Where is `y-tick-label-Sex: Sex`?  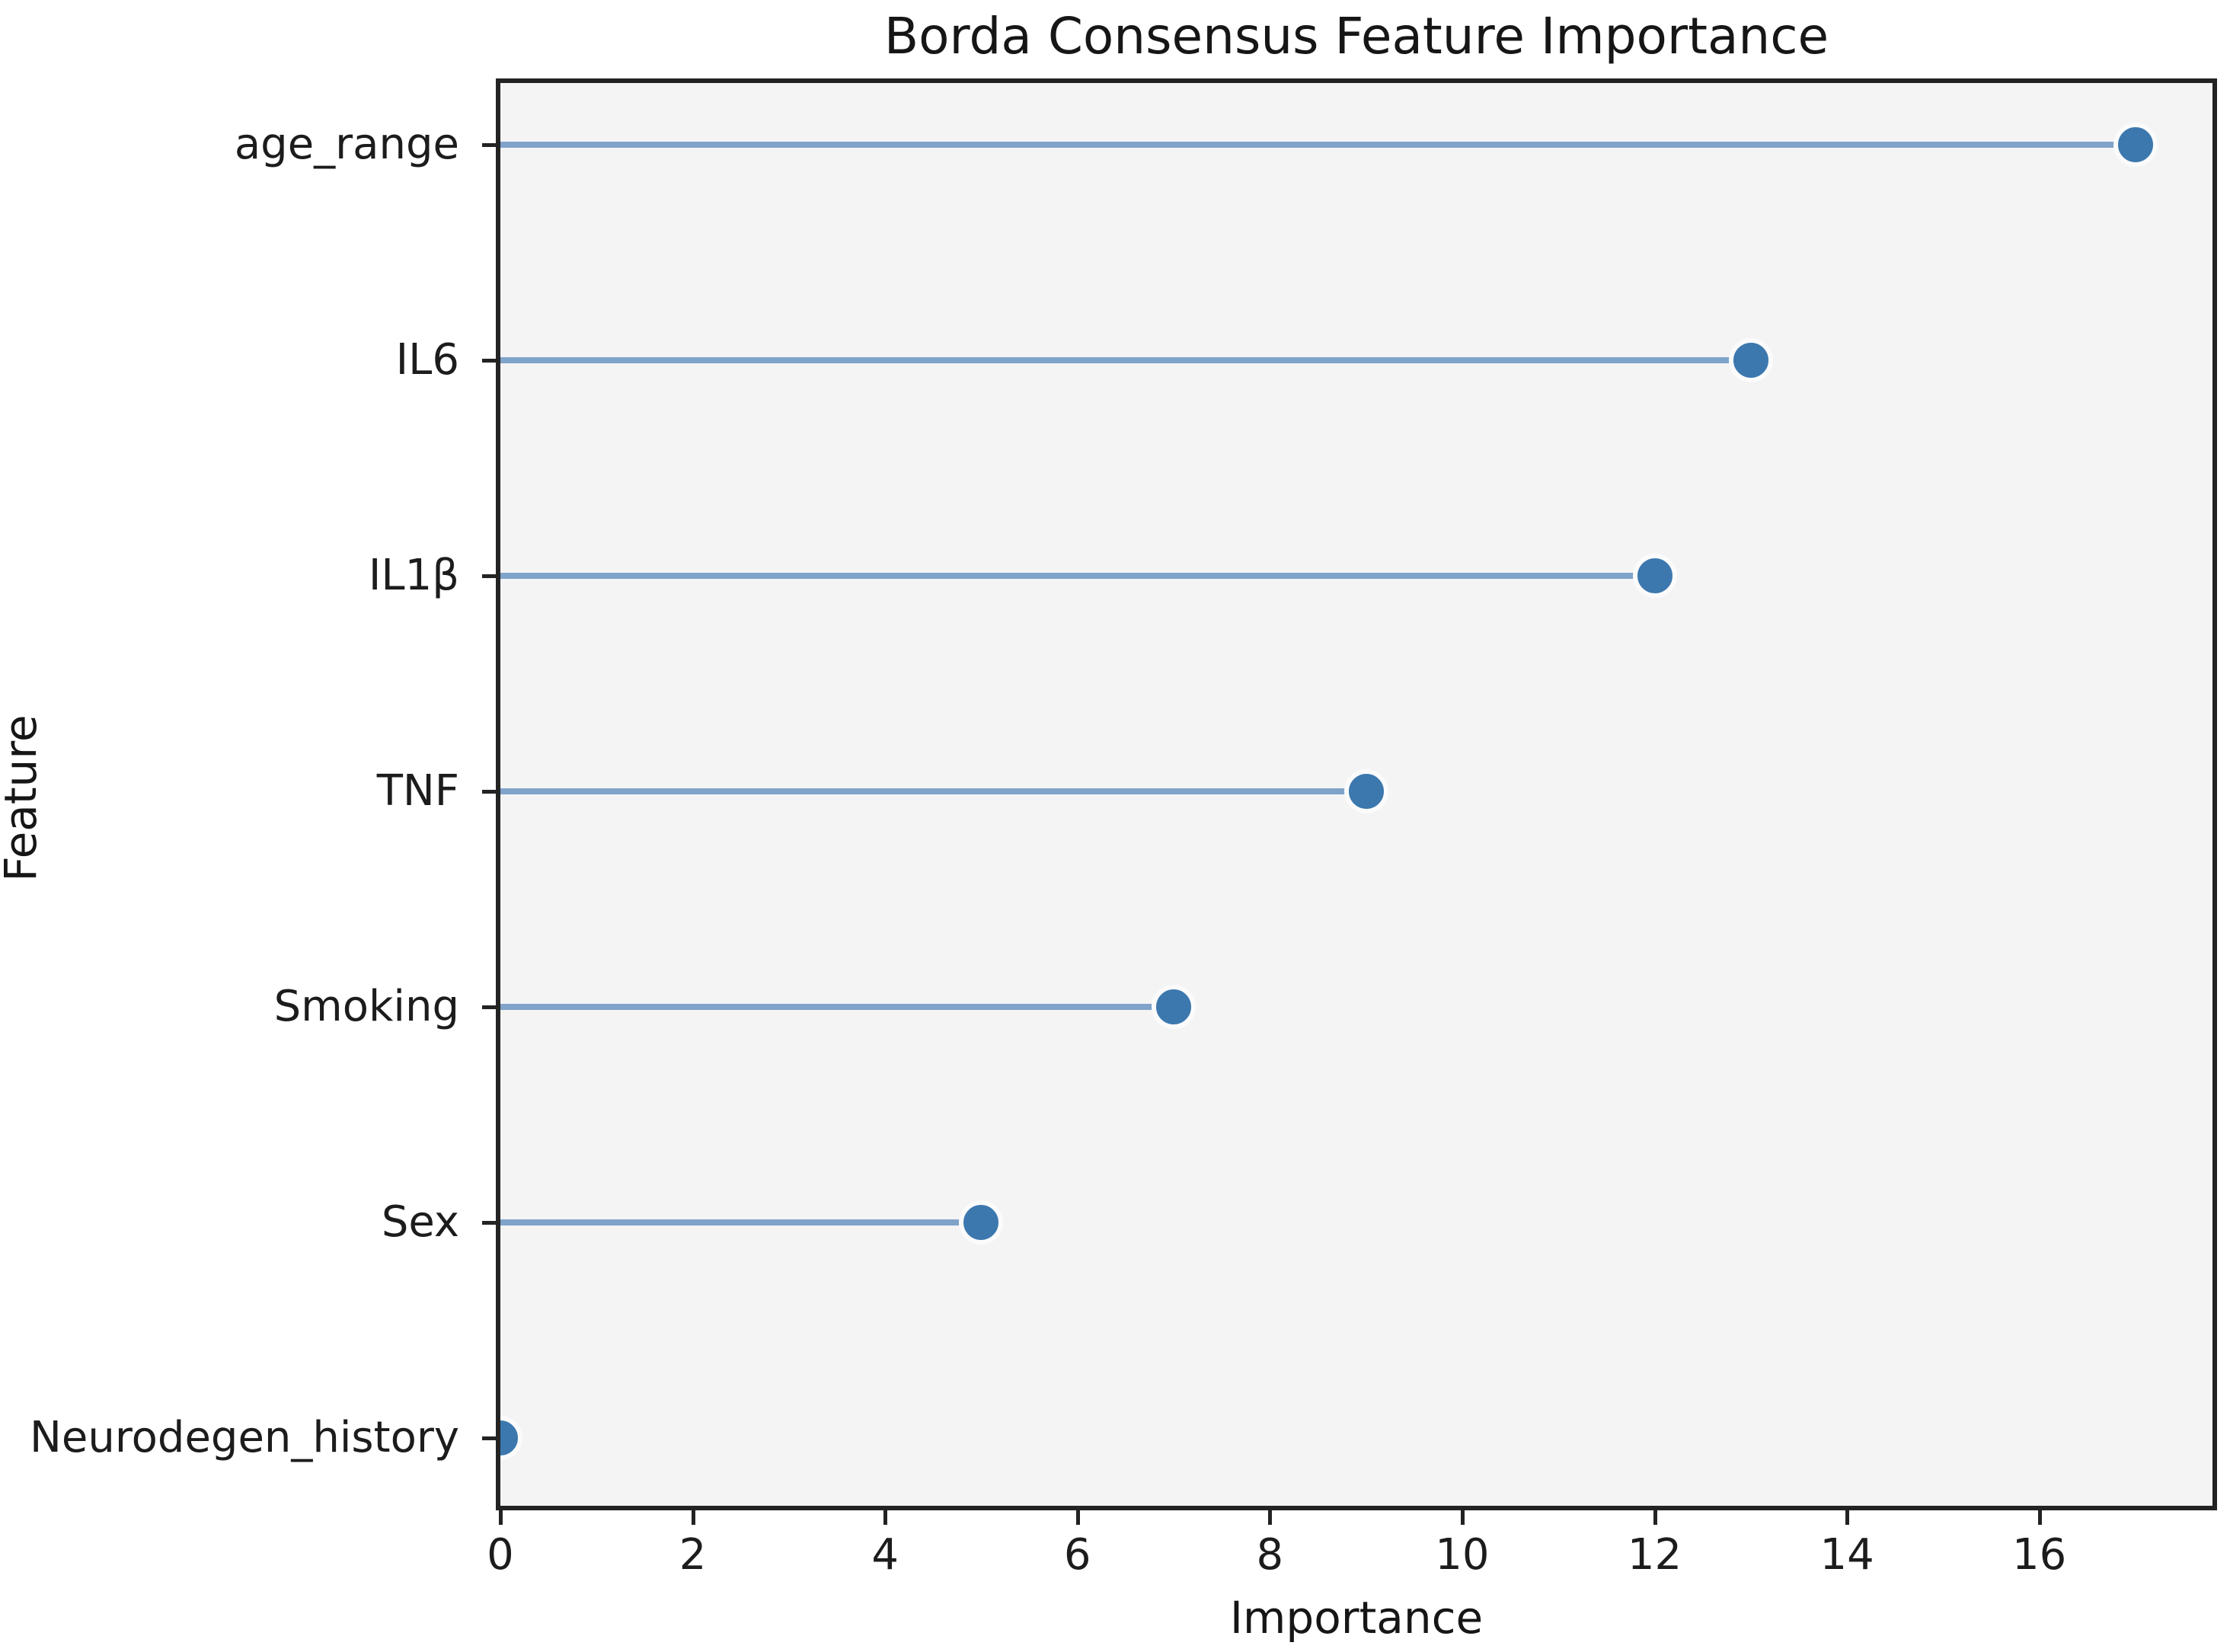 y-tick-label-Sex: Sex is located at coordinates (420, 1222).